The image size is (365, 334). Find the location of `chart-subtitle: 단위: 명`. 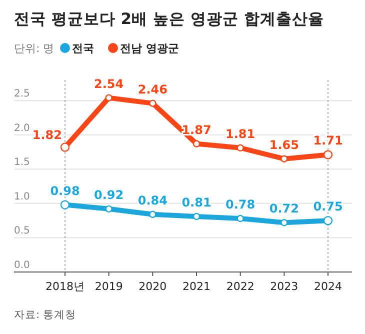

chart-subtitle: 단위: 명 is located at coordinates (34, 48).